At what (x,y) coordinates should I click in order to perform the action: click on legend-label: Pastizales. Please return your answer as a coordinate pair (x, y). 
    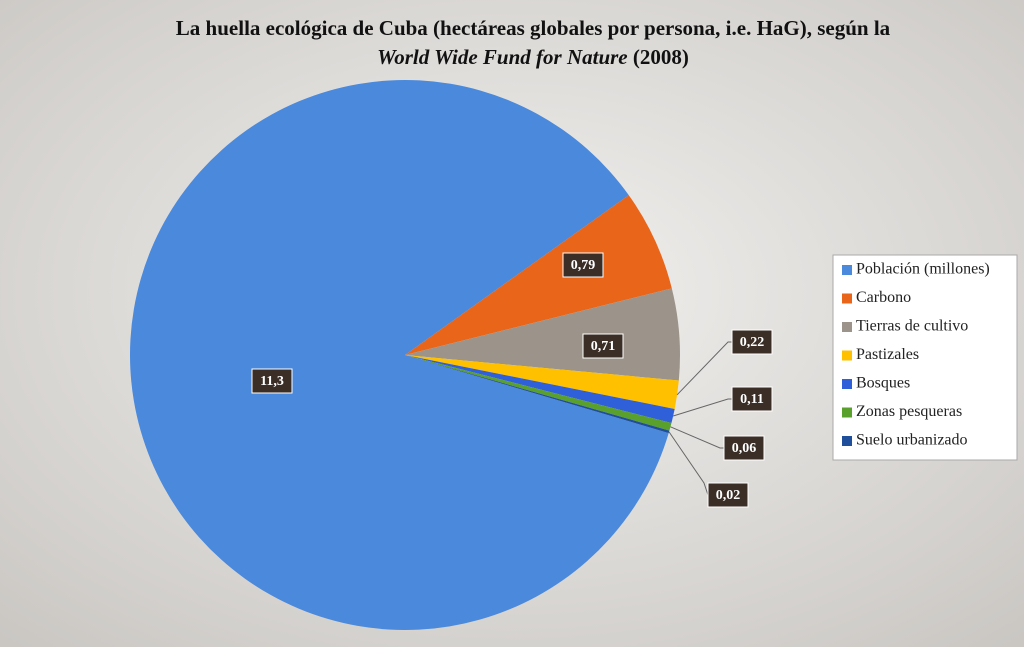
    Looking at the image, I should click on (887, 354).